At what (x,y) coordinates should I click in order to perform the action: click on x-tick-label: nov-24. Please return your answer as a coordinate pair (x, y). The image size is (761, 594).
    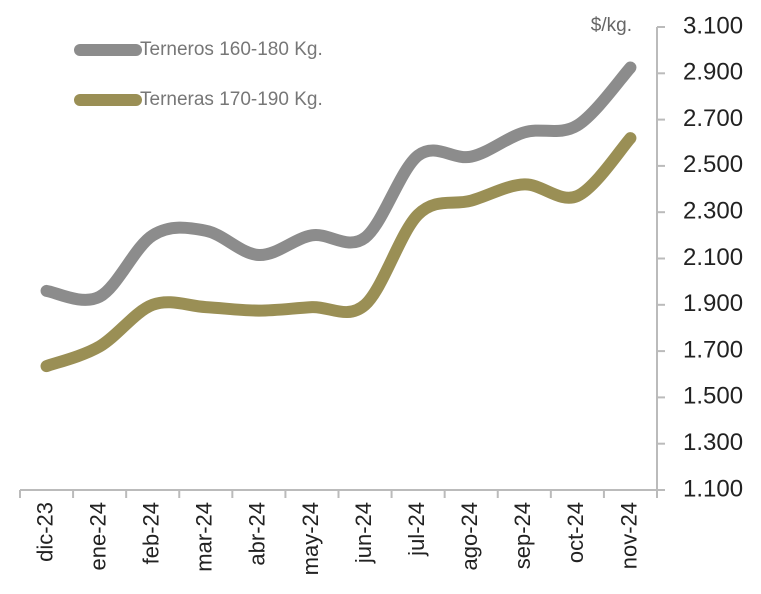
    Looking at the image, I should click on (628, 535).